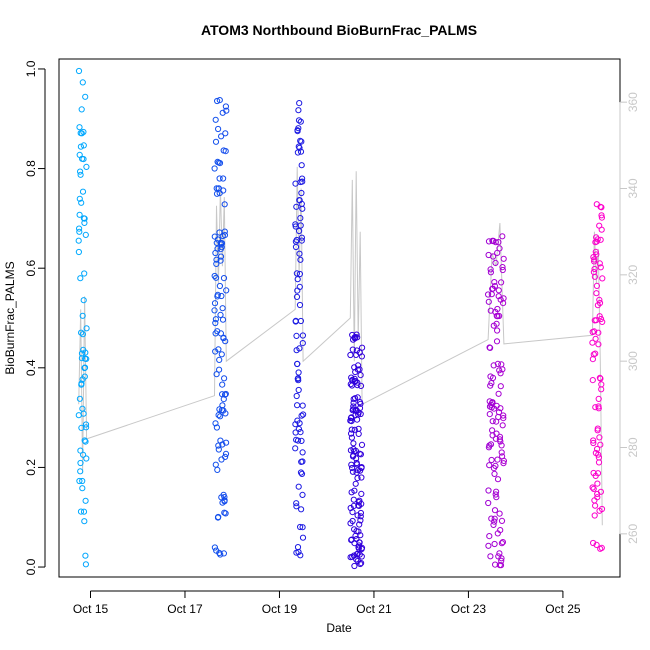 The image size is (650, 650). What do you see at coordinates (469, 609) in the screenshot?
I see `x-tick-label: Oct 23` at bounding box center [469, 609].